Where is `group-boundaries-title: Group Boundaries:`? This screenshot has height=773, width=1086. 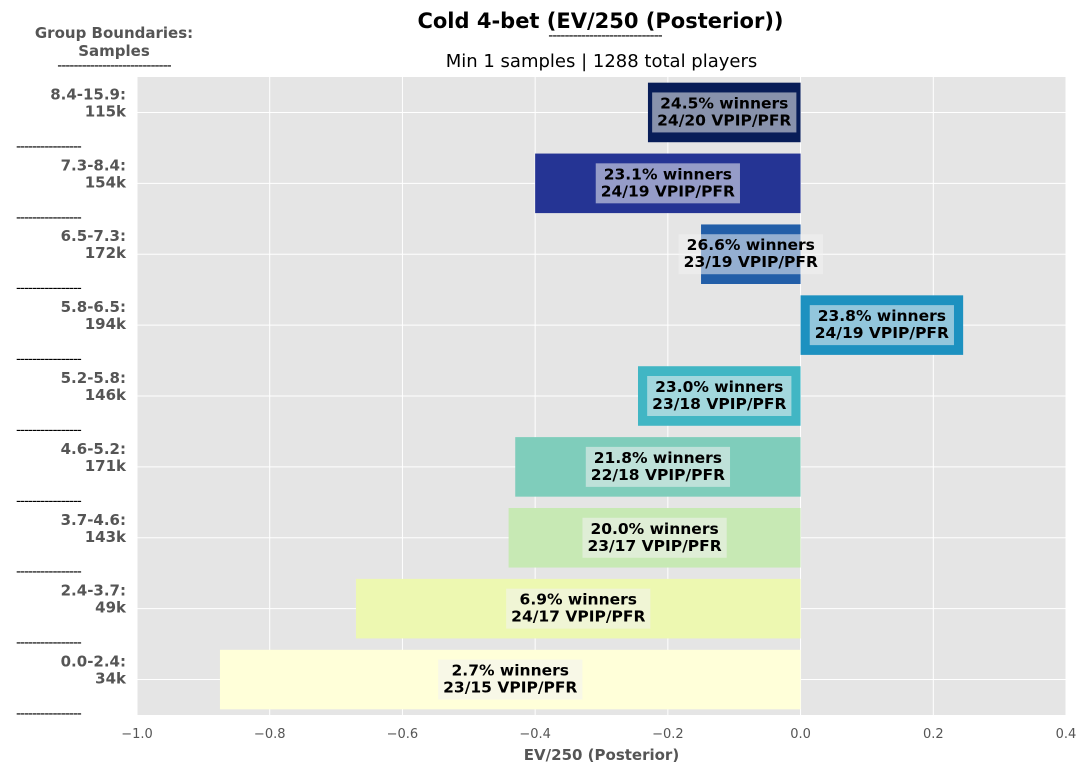 group-boundaries-title: Group Boundaries: is located at coordinates (114, 33).